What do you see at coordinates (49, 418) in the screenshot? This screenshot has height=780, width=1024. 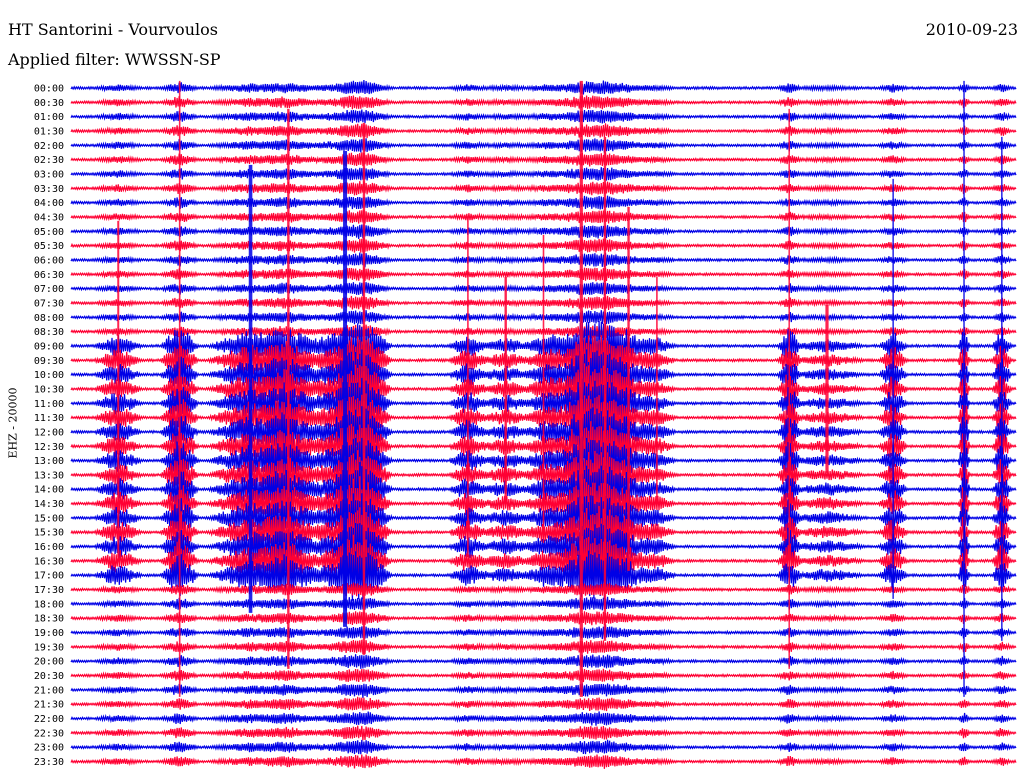 I see `time-tick-label: 11:30` at bounding box center [49, 418].